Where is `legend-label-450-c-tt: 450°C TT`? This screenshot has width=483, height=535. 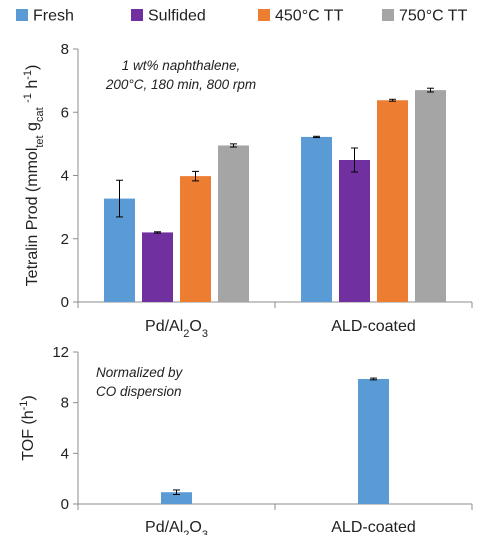 legend-label-450-c-tt: 450°C TT is located at coordinates (309, 16).